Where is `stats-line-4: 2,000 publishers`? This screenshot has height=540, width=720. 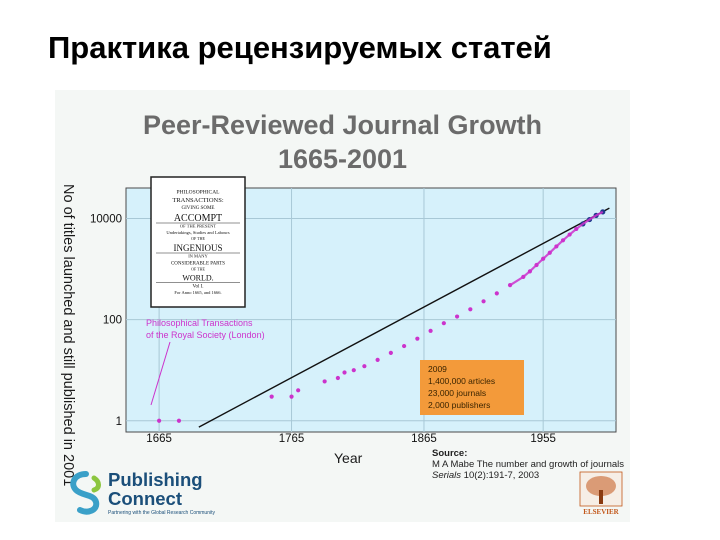 stats-line-4: 2,000 publishers is located at coordinates (459, 405).